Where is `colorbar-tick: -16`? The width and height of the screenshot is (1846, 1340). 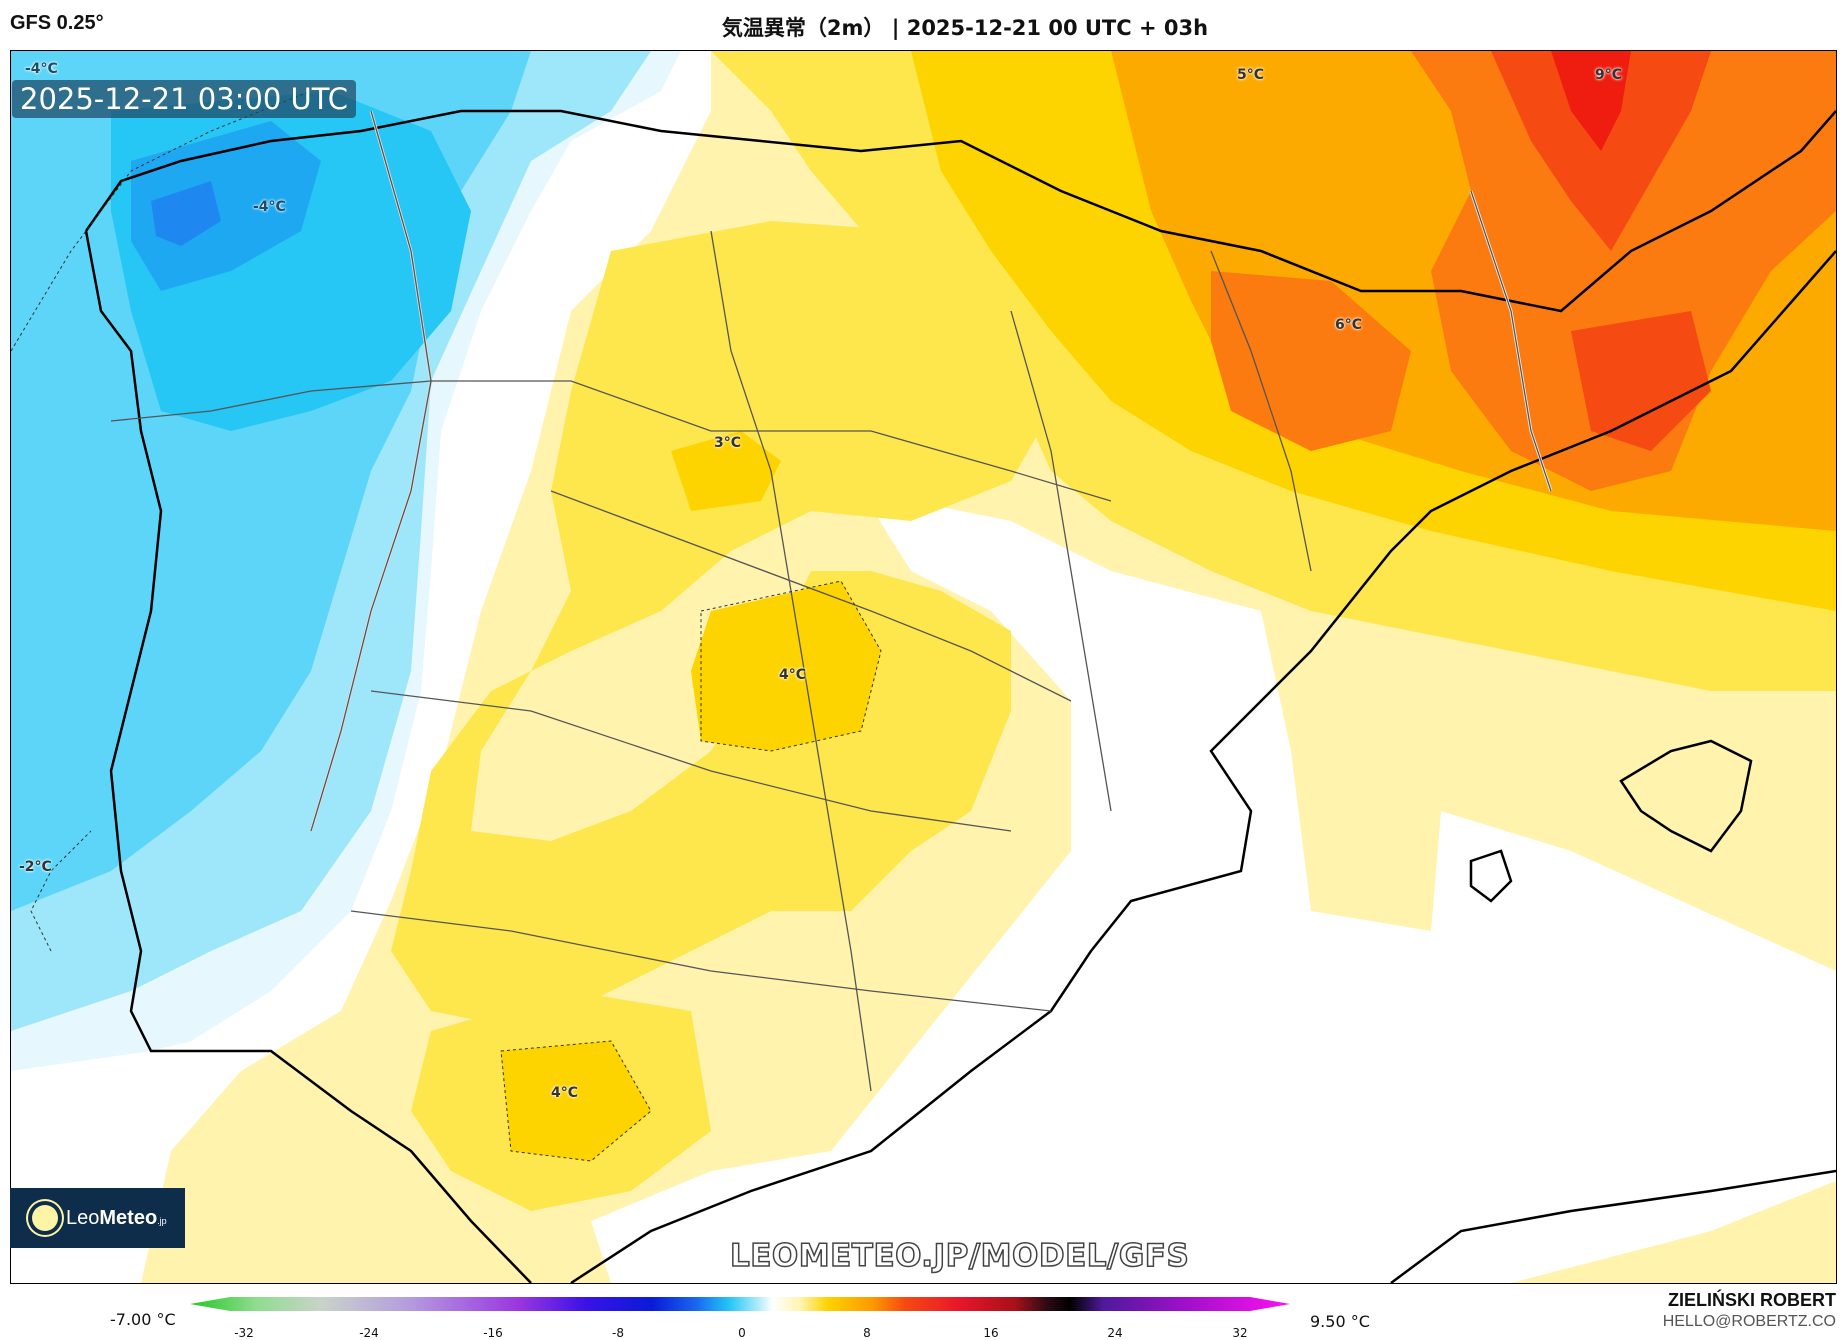
colorbar-tick: -16 is located at coordinates (493, 1333).